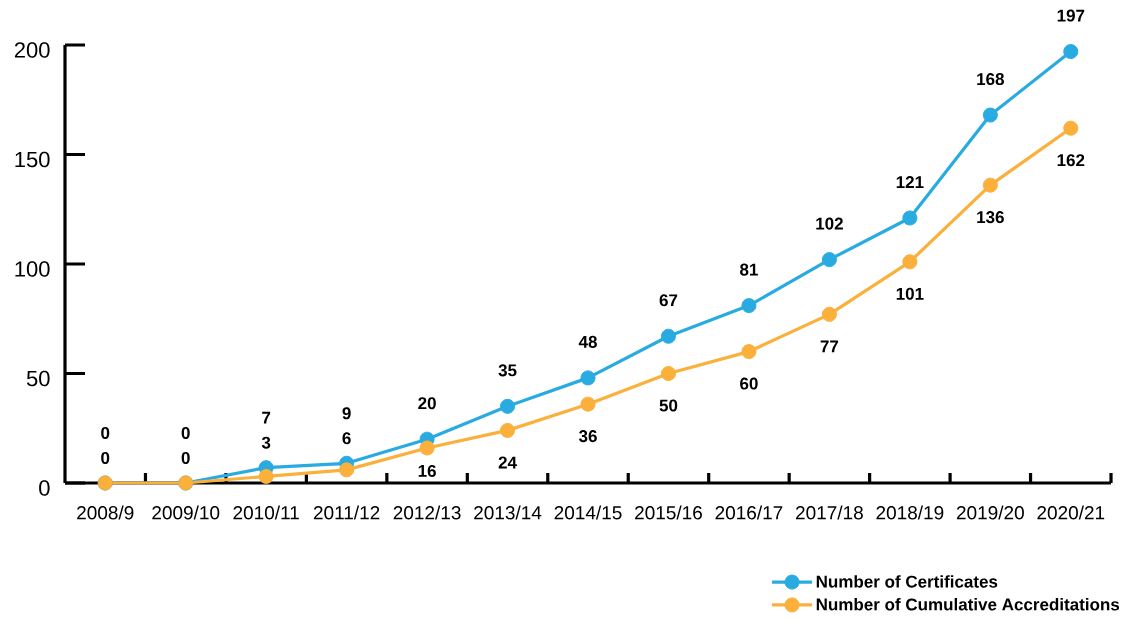 This screenshot has width=1129, height=619. What do you see at coordinates (968, 604) in the screenshot?
I see `legend-label: Number of Cumulative Accreditations` at bounding box center [968, 604].